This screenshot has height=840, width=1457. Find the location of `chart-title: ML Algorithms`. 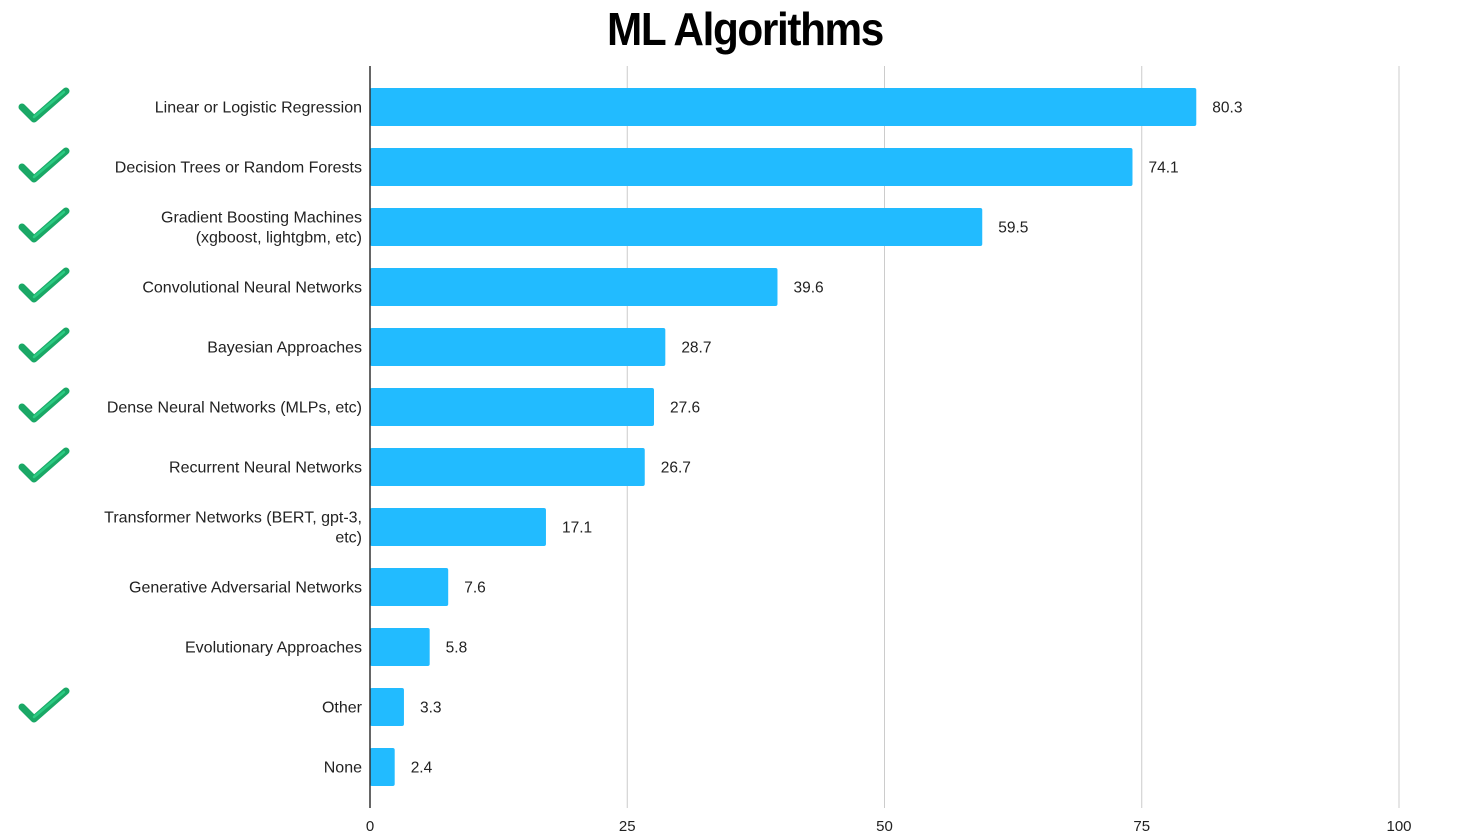

chart-title: ML Algorithms is located at coordinates (745, 29).